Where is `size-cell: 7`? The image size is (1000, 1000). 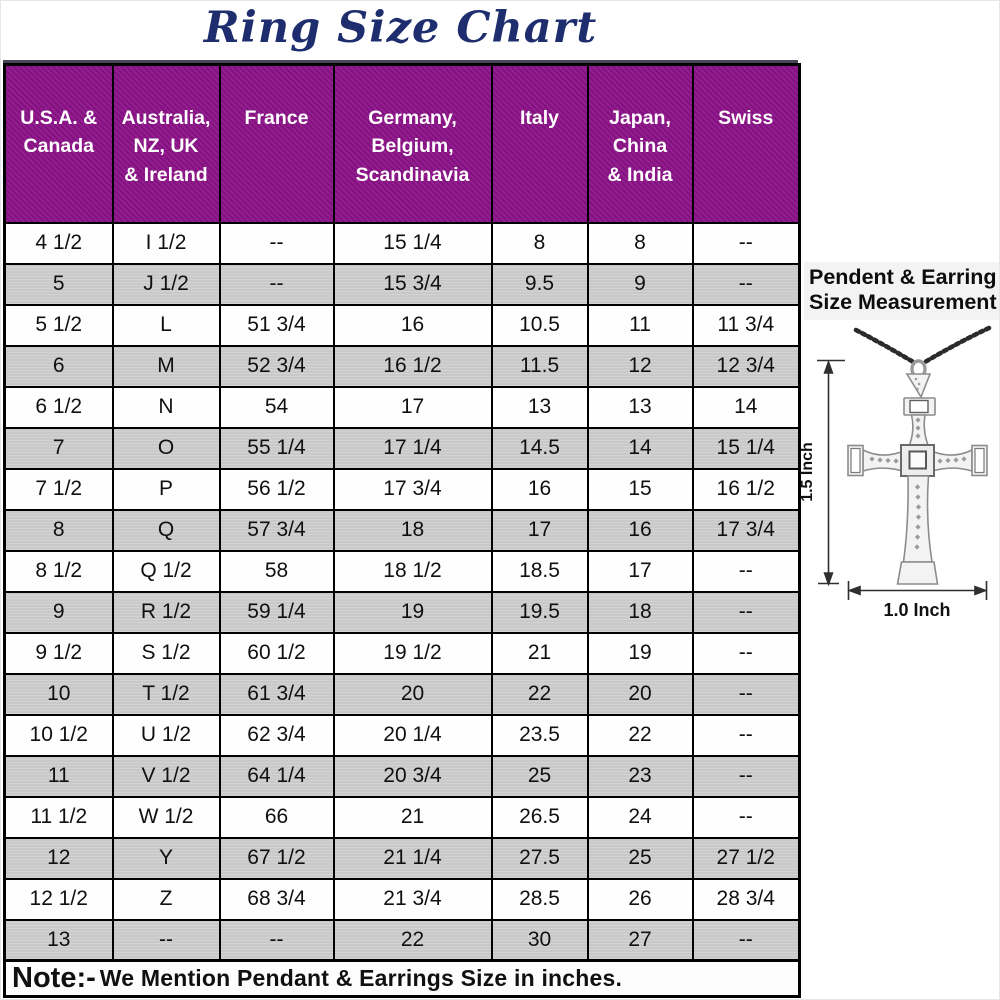 size-cell: 7 is located at coordinates (58, 448).